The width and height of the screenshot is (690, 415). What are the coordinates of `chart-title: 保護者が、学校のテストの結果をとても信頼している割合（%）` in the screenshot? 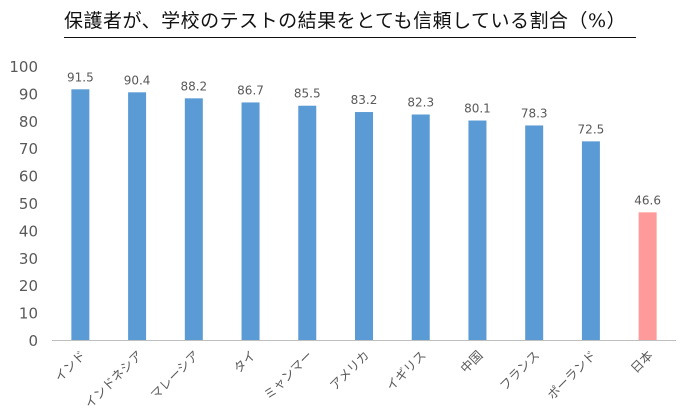 It's located at (345, 21).